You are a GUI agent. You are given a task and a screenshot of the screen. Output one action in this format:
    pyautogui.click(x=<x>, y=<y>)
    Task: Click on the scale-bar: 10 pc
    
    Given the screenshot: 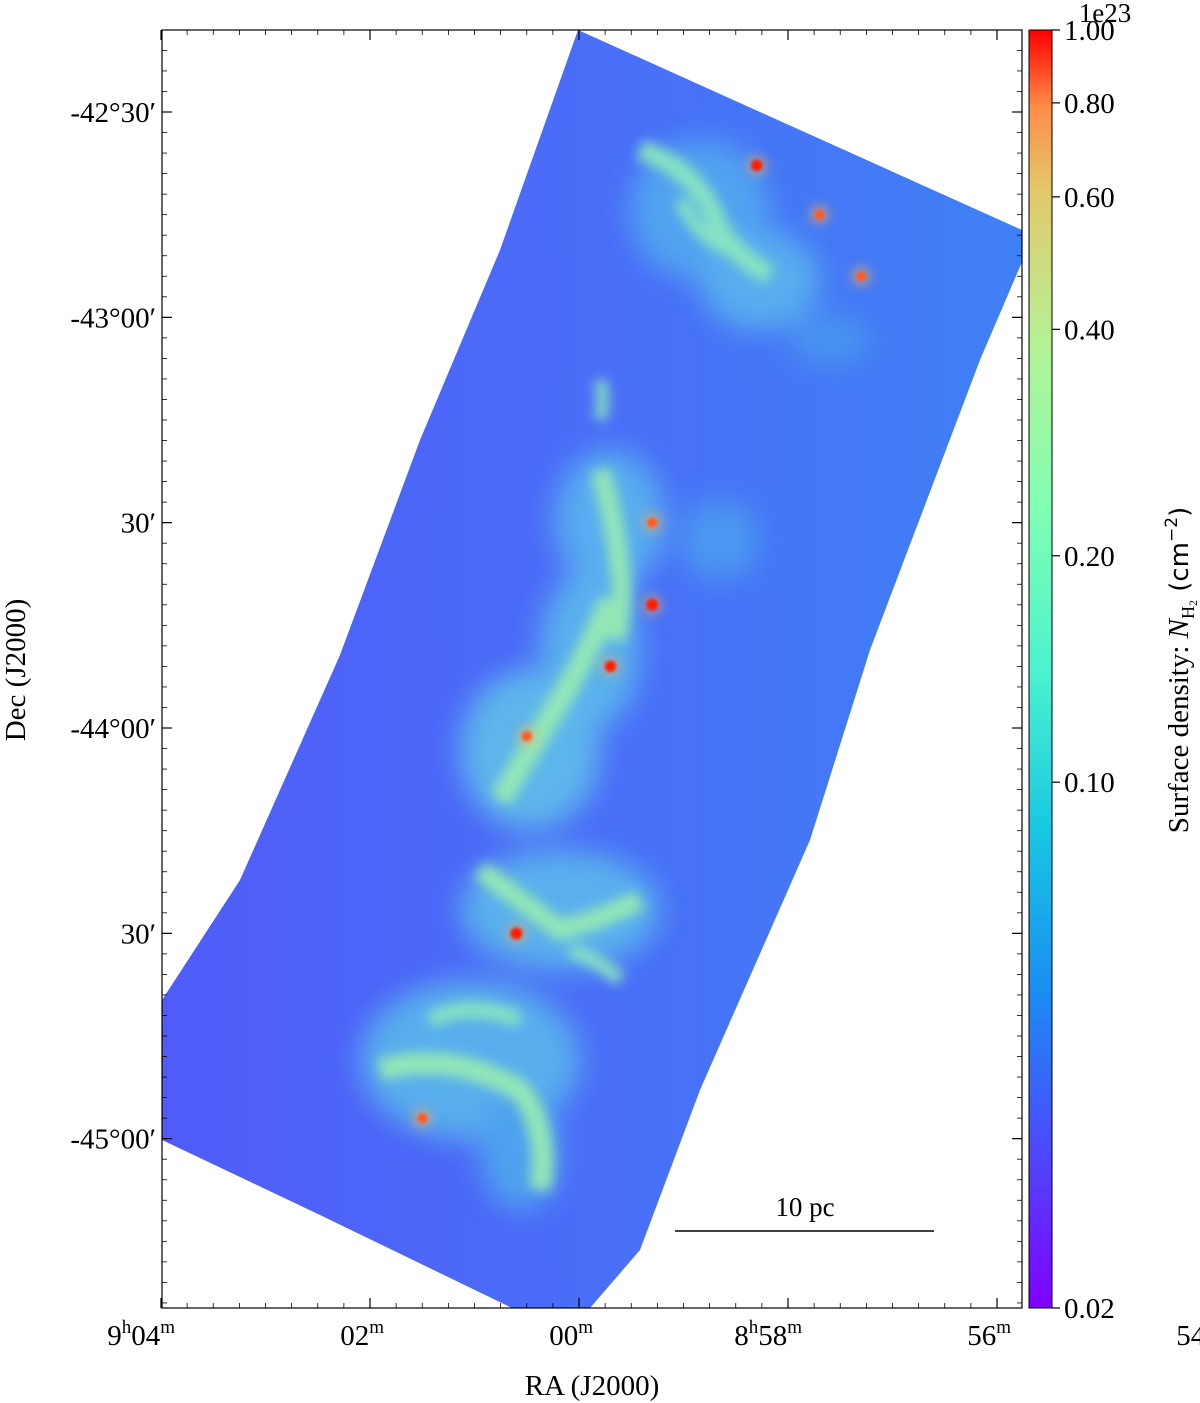 What is the action you would take?
    pyautogui.click(x=804, y=1212)
    